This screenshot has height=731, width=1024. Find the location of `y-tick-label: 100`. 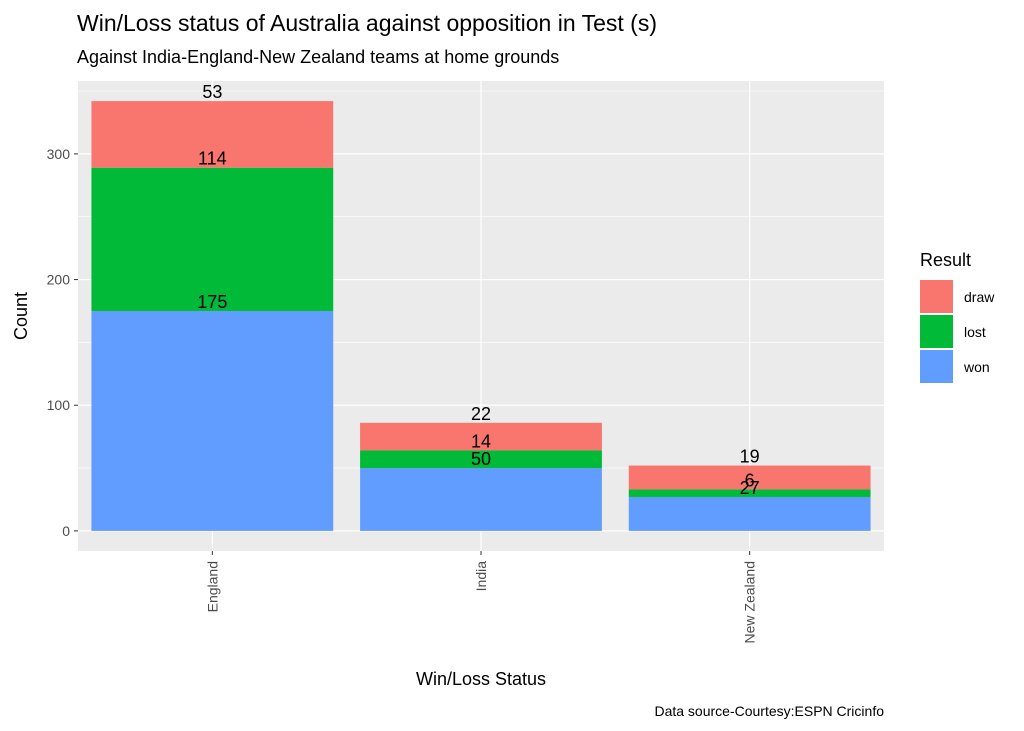

y-tick-label: 100 is located at coordinates (59, 405).